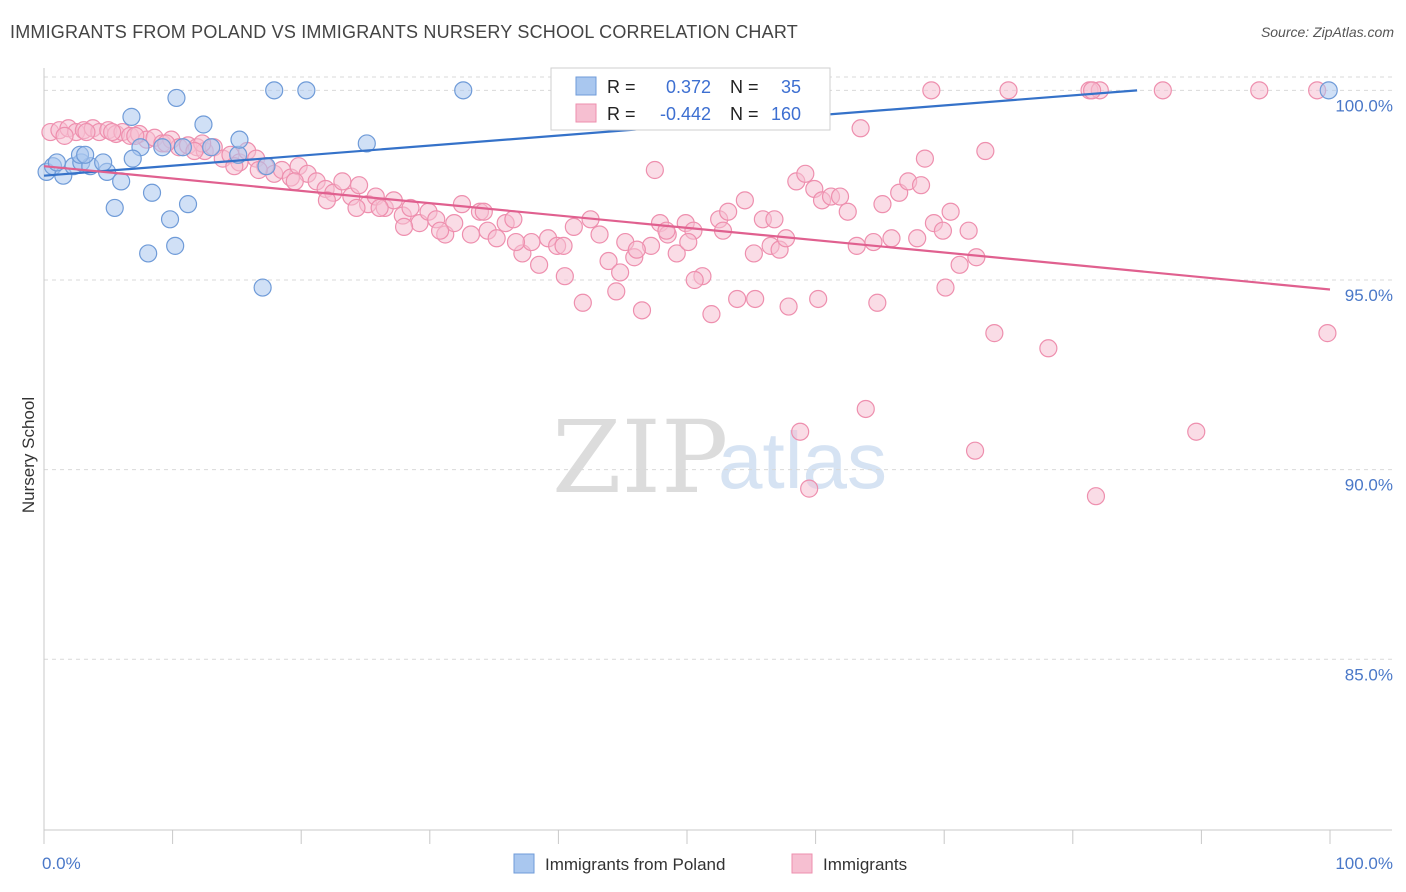 The height and width of the screenshot is (892, 1406). What do you see at coordinates (28, 455) in the screenshot?
I see `y-axis-title: Nursery School` at bounding box center [28, 455].